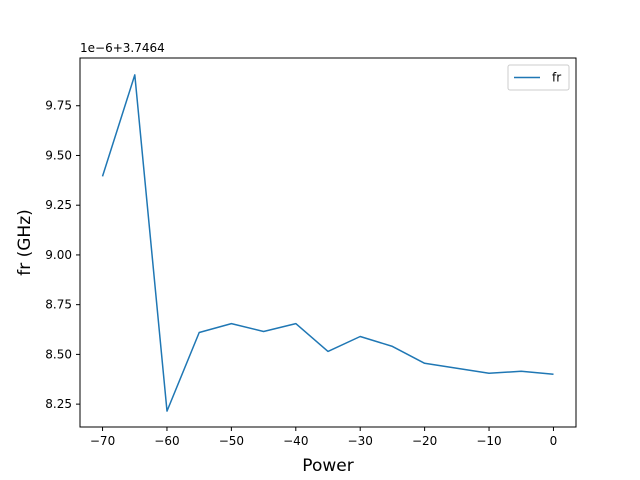  Describe the element at coordinates (327, 466) in the screenshot. I see `x-axis-label: Power` at that location.